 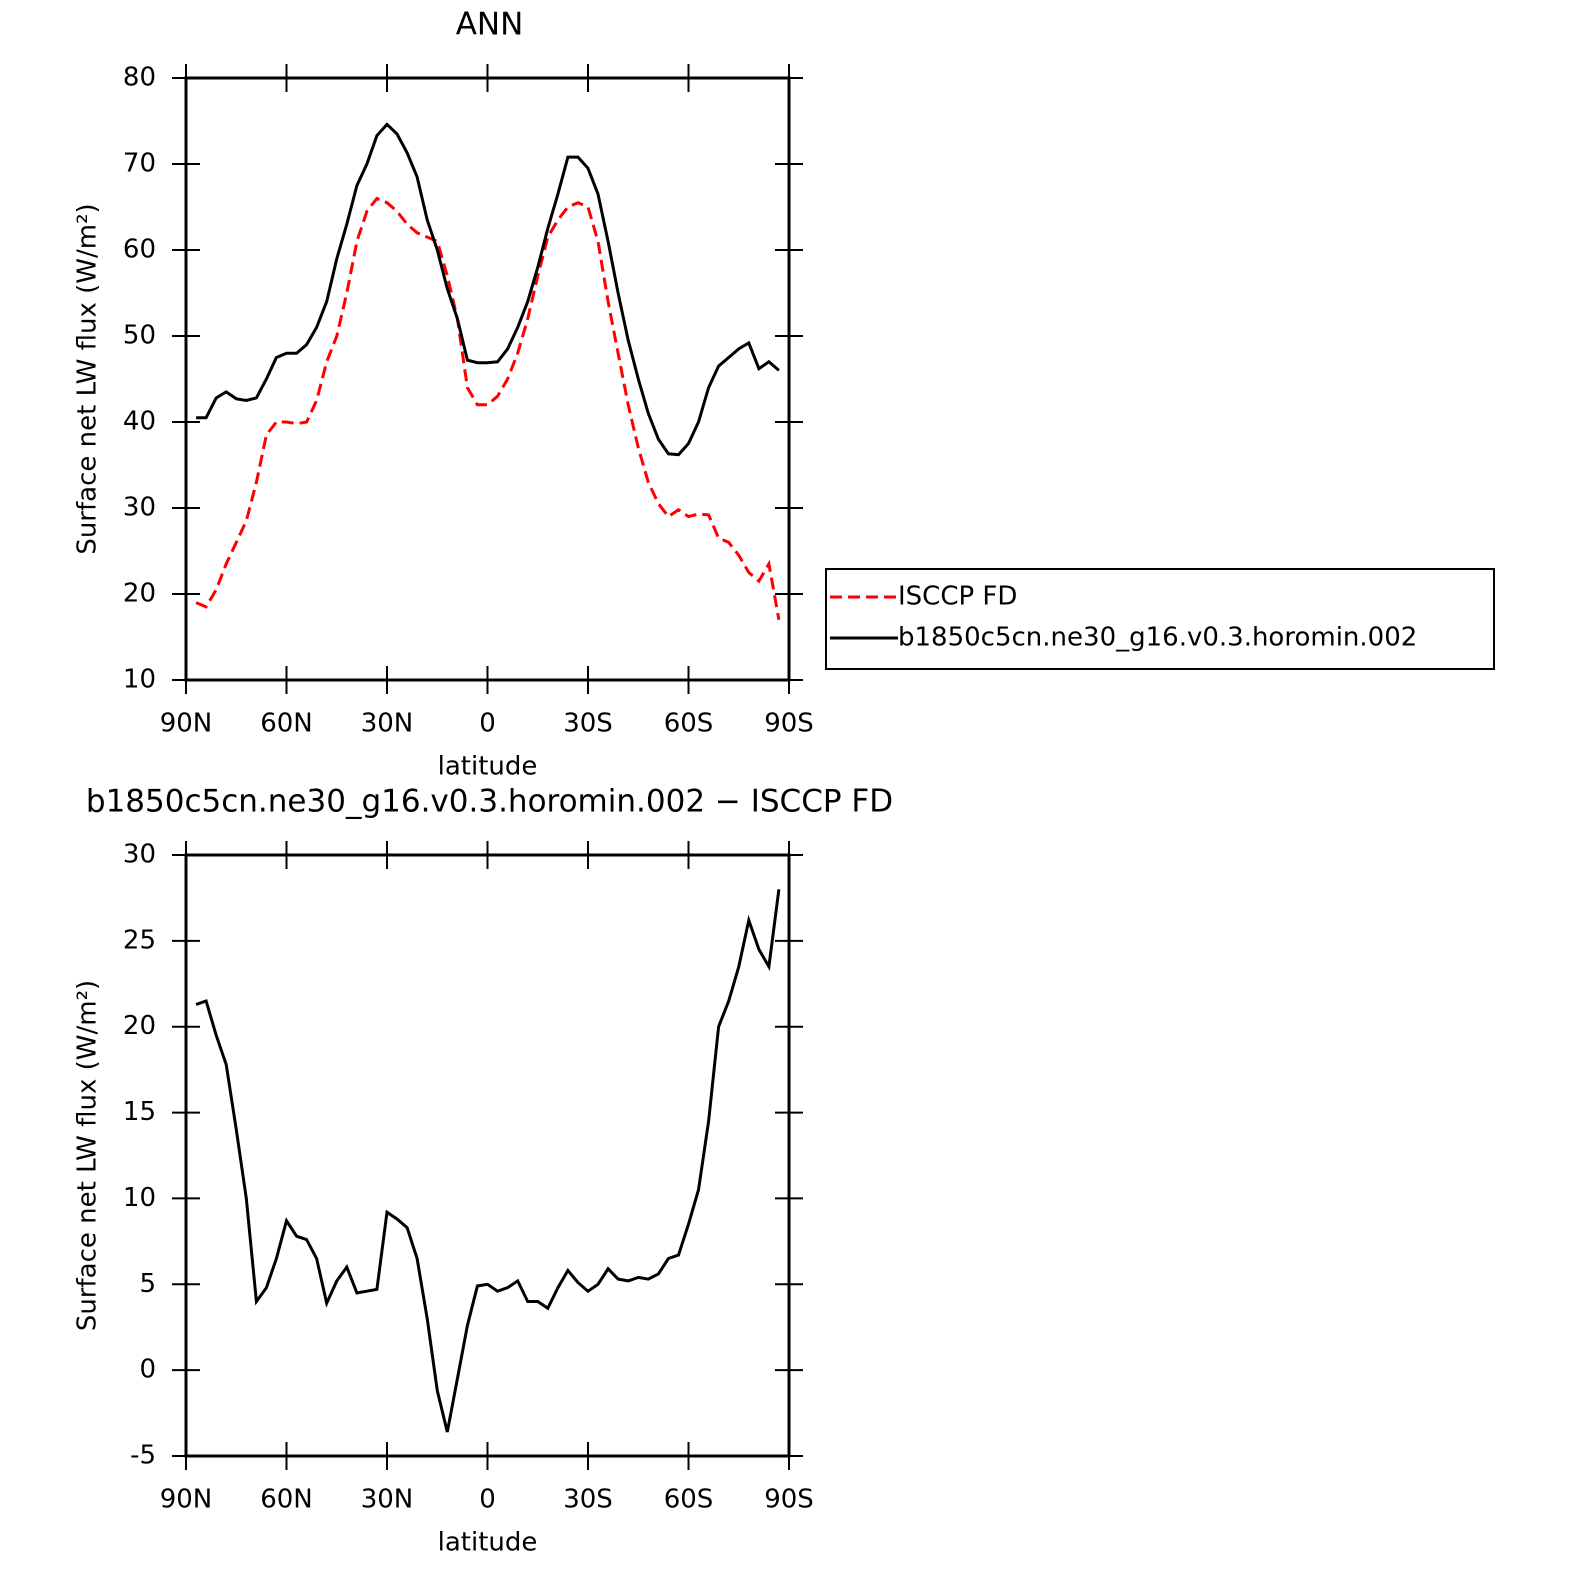 What do you see at coordinates (139, 1112) in the screenshot?
I see `y-tick-label: 15` at bounding box center [139, 1112].